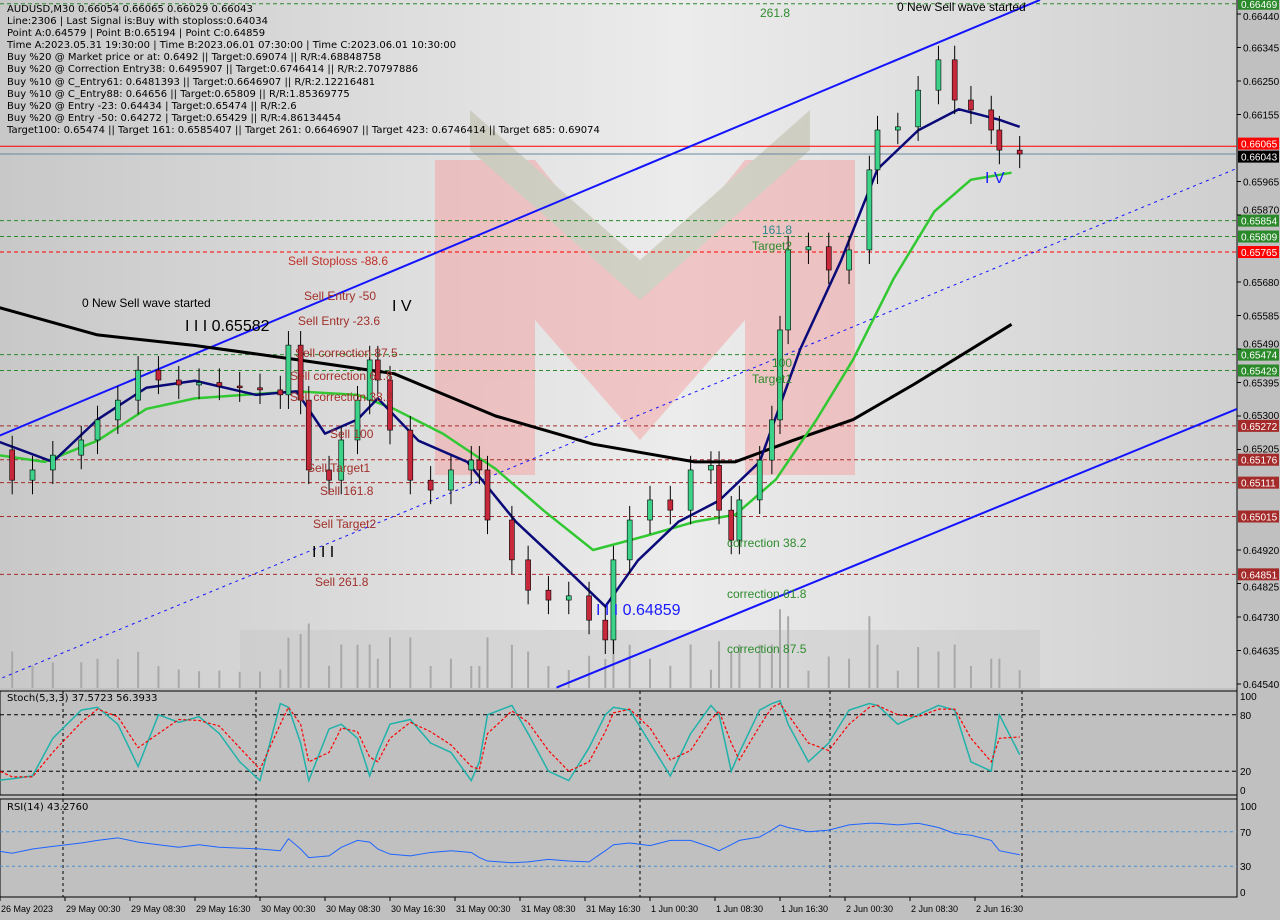 The height and width of the screenshot is (920, 1280). What do you see at coordinates (158, 909) in the screenshot?
I see `x-tick-label: 29 May 08:30` at bounding box center [158, 909].